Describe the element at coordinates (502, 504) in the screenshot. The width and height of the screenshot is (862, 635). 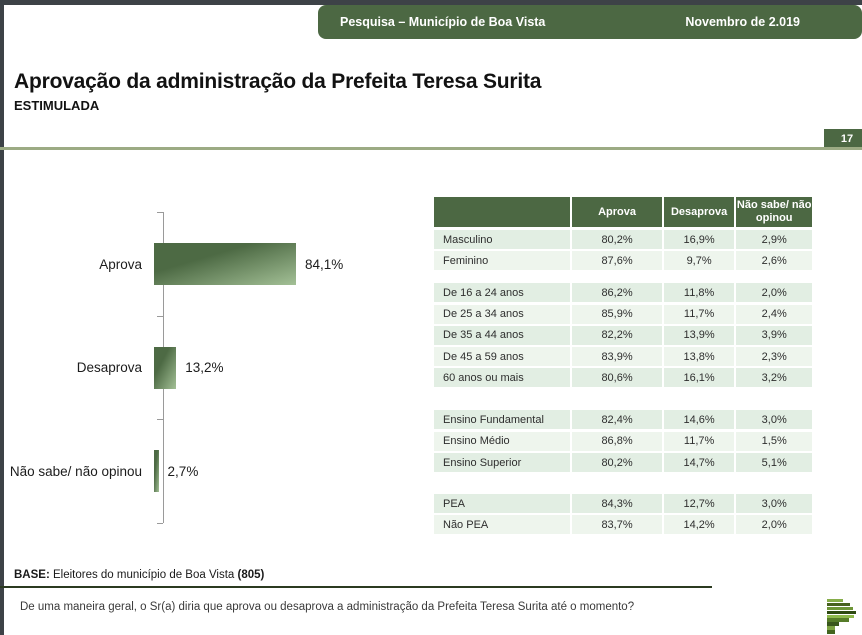
I see `table-row-label: PEA` at that location.